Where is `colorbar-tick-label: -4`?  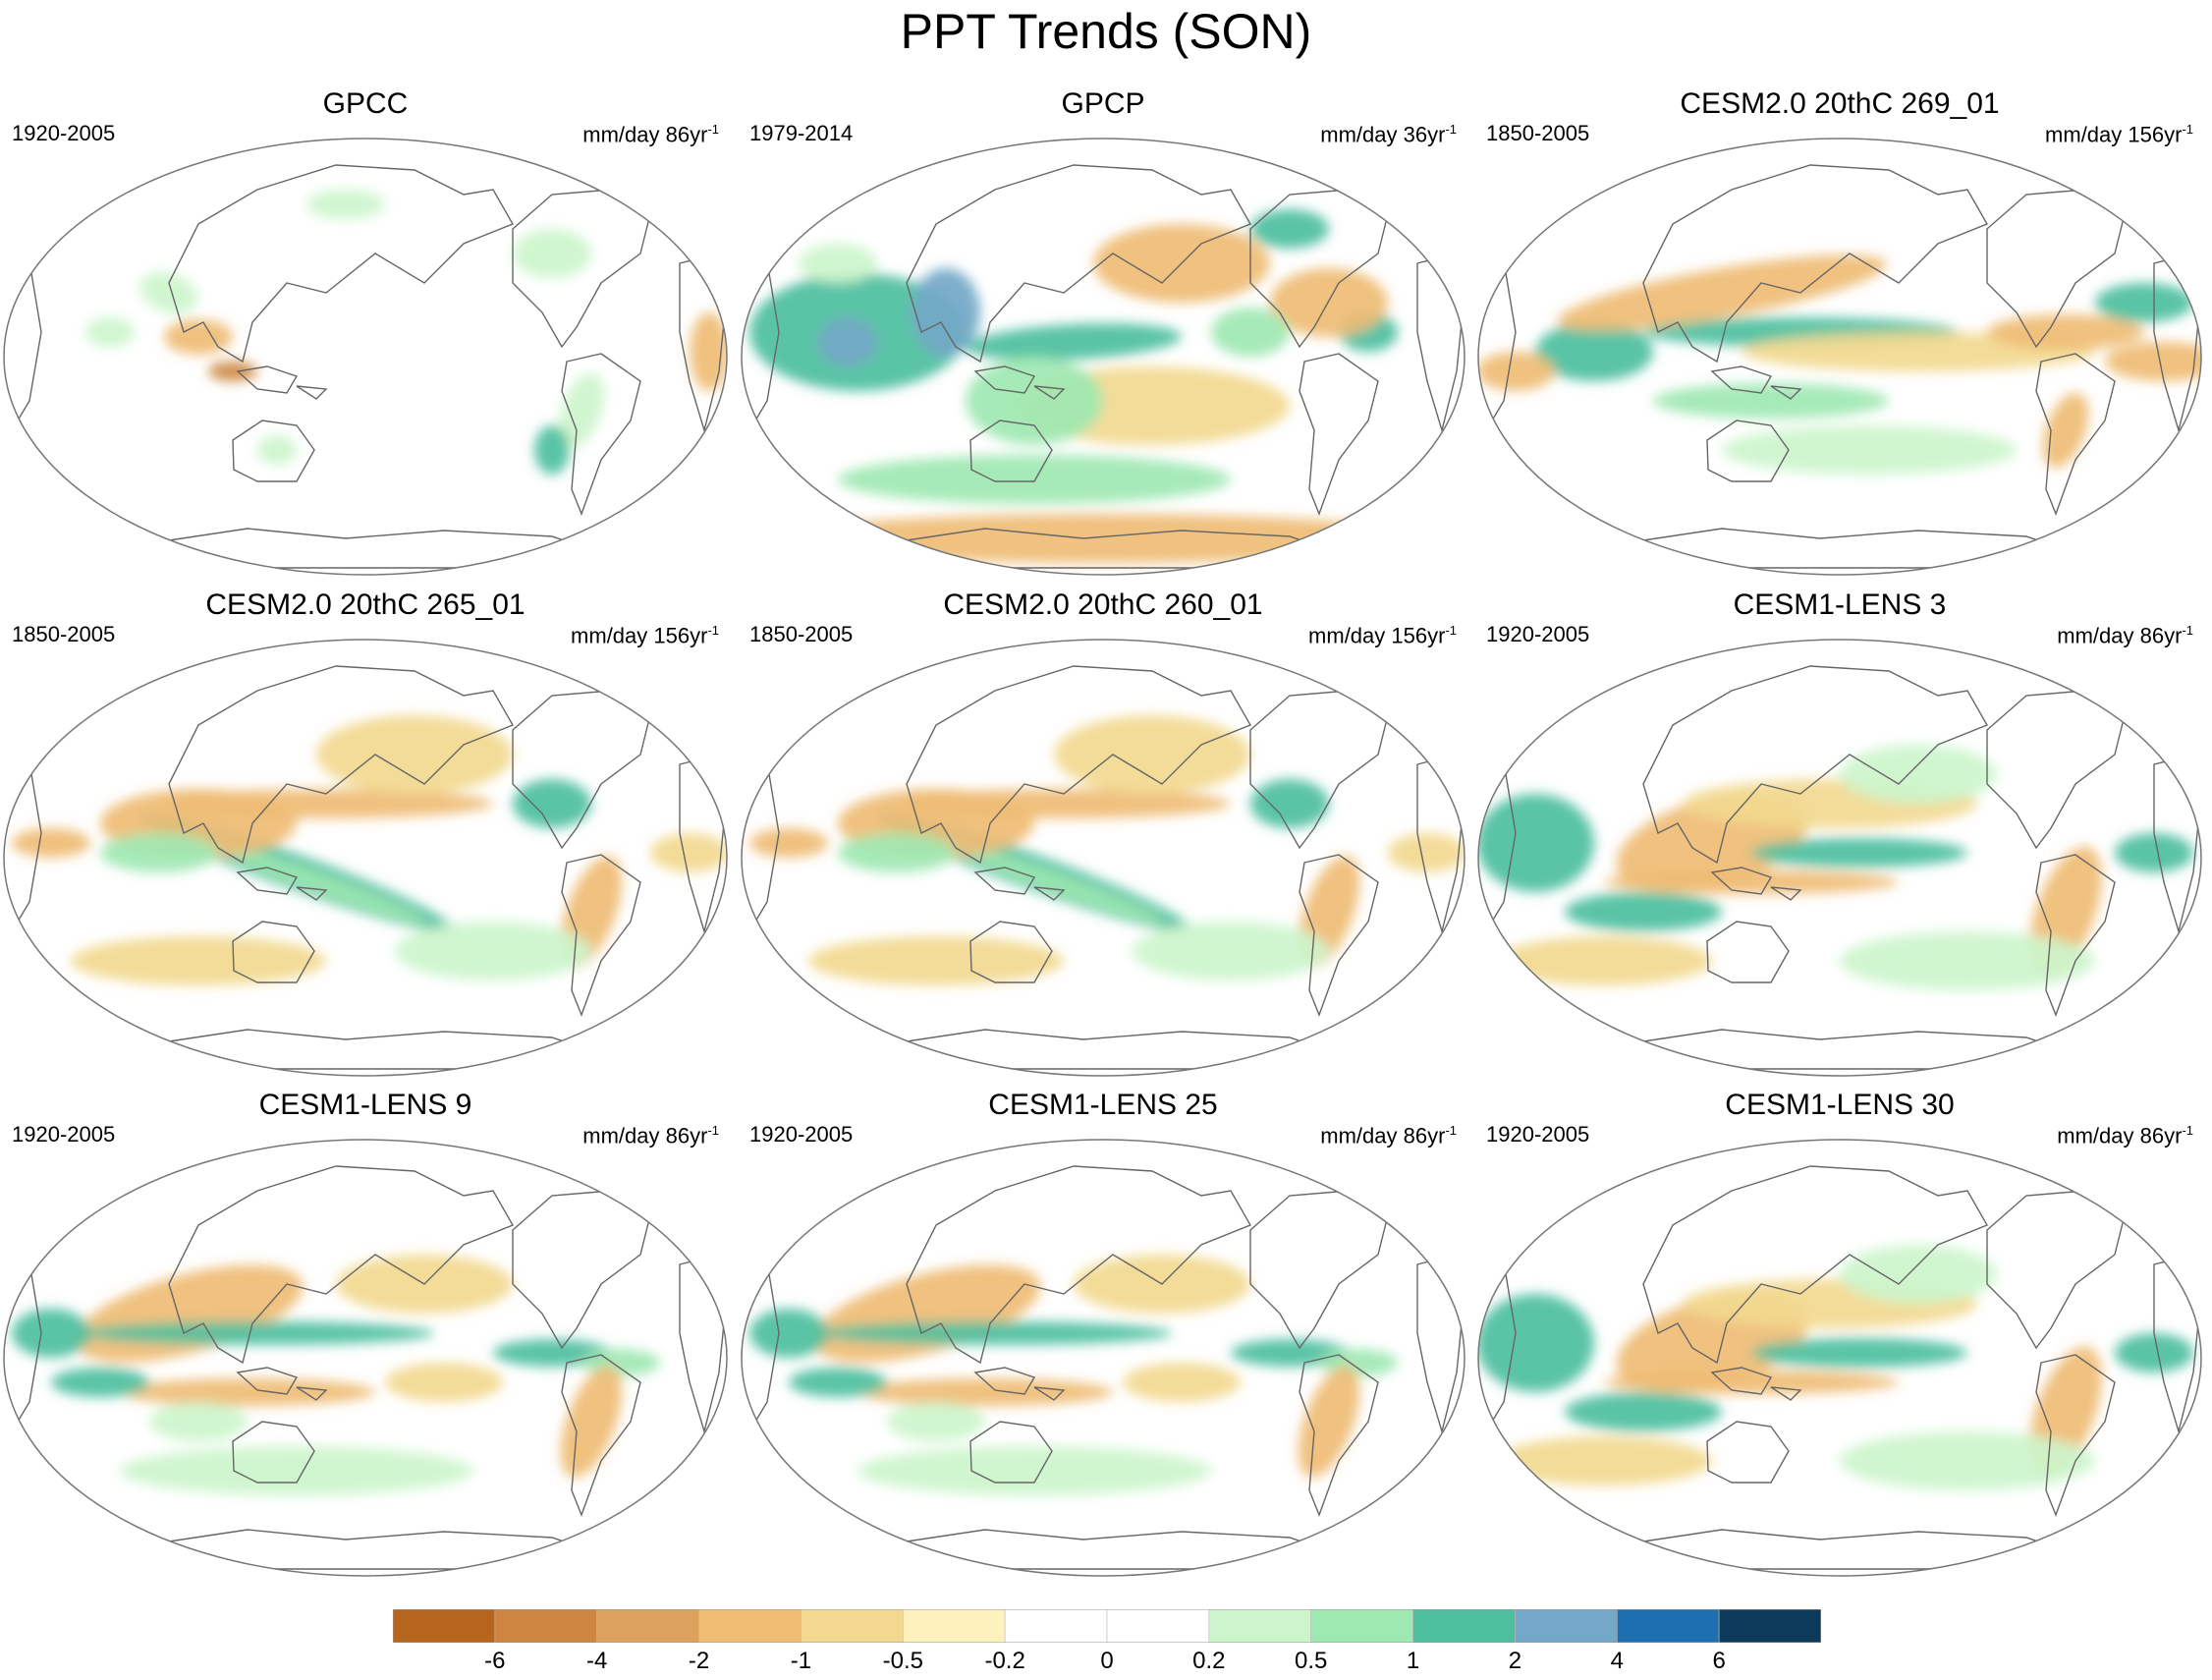 colorbar-tick-label: -4 is located at coordinates (597, 1661).